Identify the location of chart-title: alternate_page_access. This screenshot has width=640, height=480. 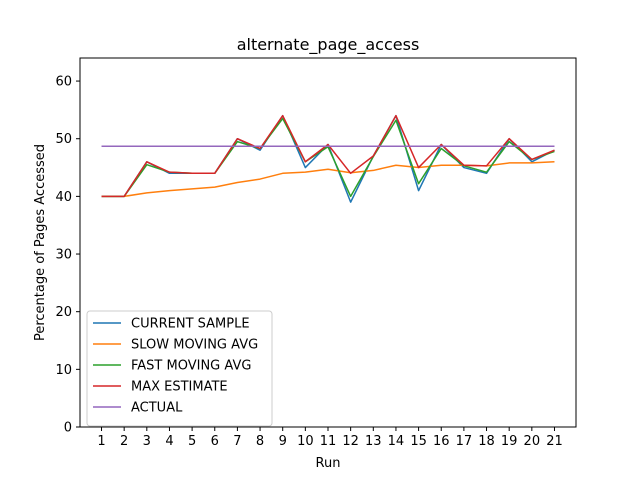
(328, 45).